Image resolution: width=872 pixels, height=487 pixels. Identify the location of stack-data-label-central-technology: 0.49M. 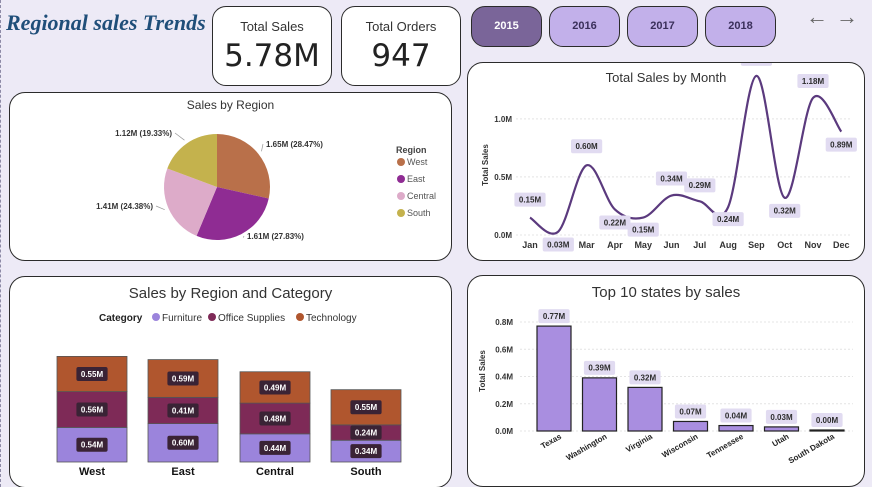
(275, 387).